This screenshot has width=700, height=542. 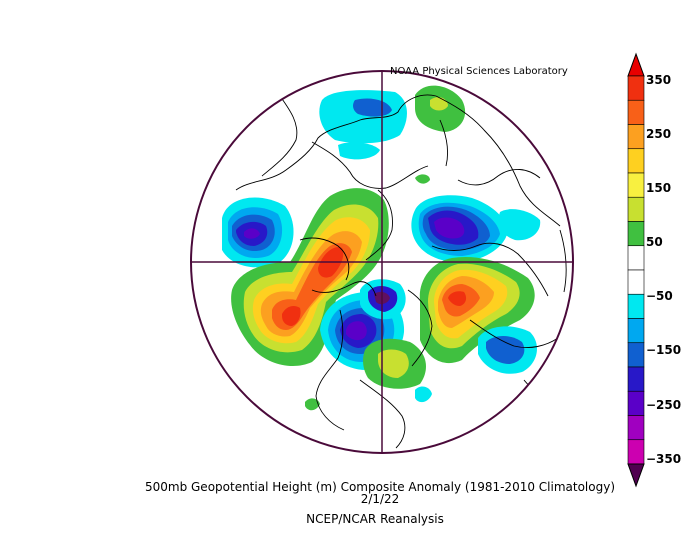 What do you see at coordinates (659, 80) in the screenshot?
I see `colorbar-tick-label: 350` at bounding box center [659, 80].